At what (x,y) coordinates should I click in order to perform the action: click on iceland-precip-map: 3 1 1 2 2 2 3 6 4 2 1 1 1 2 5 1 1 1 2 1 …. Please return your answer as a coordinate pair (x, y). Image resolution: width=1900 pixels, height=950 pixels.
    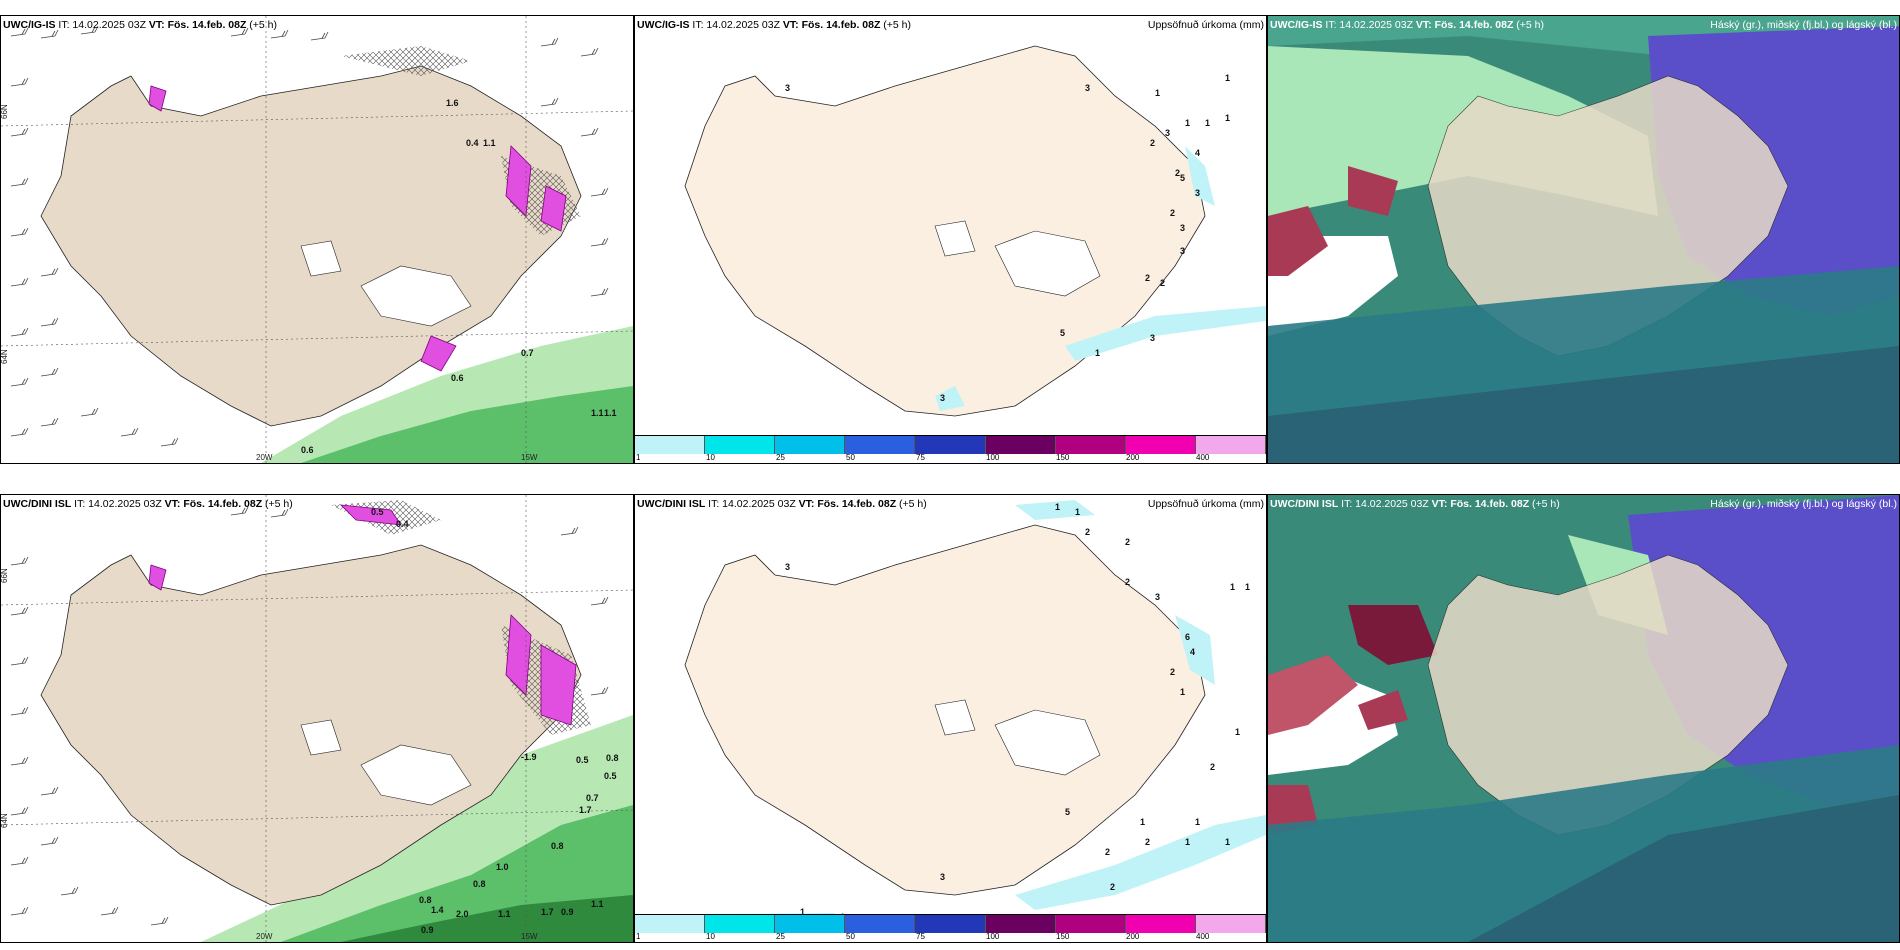
    Looking at the image, I should click on (950, 711).